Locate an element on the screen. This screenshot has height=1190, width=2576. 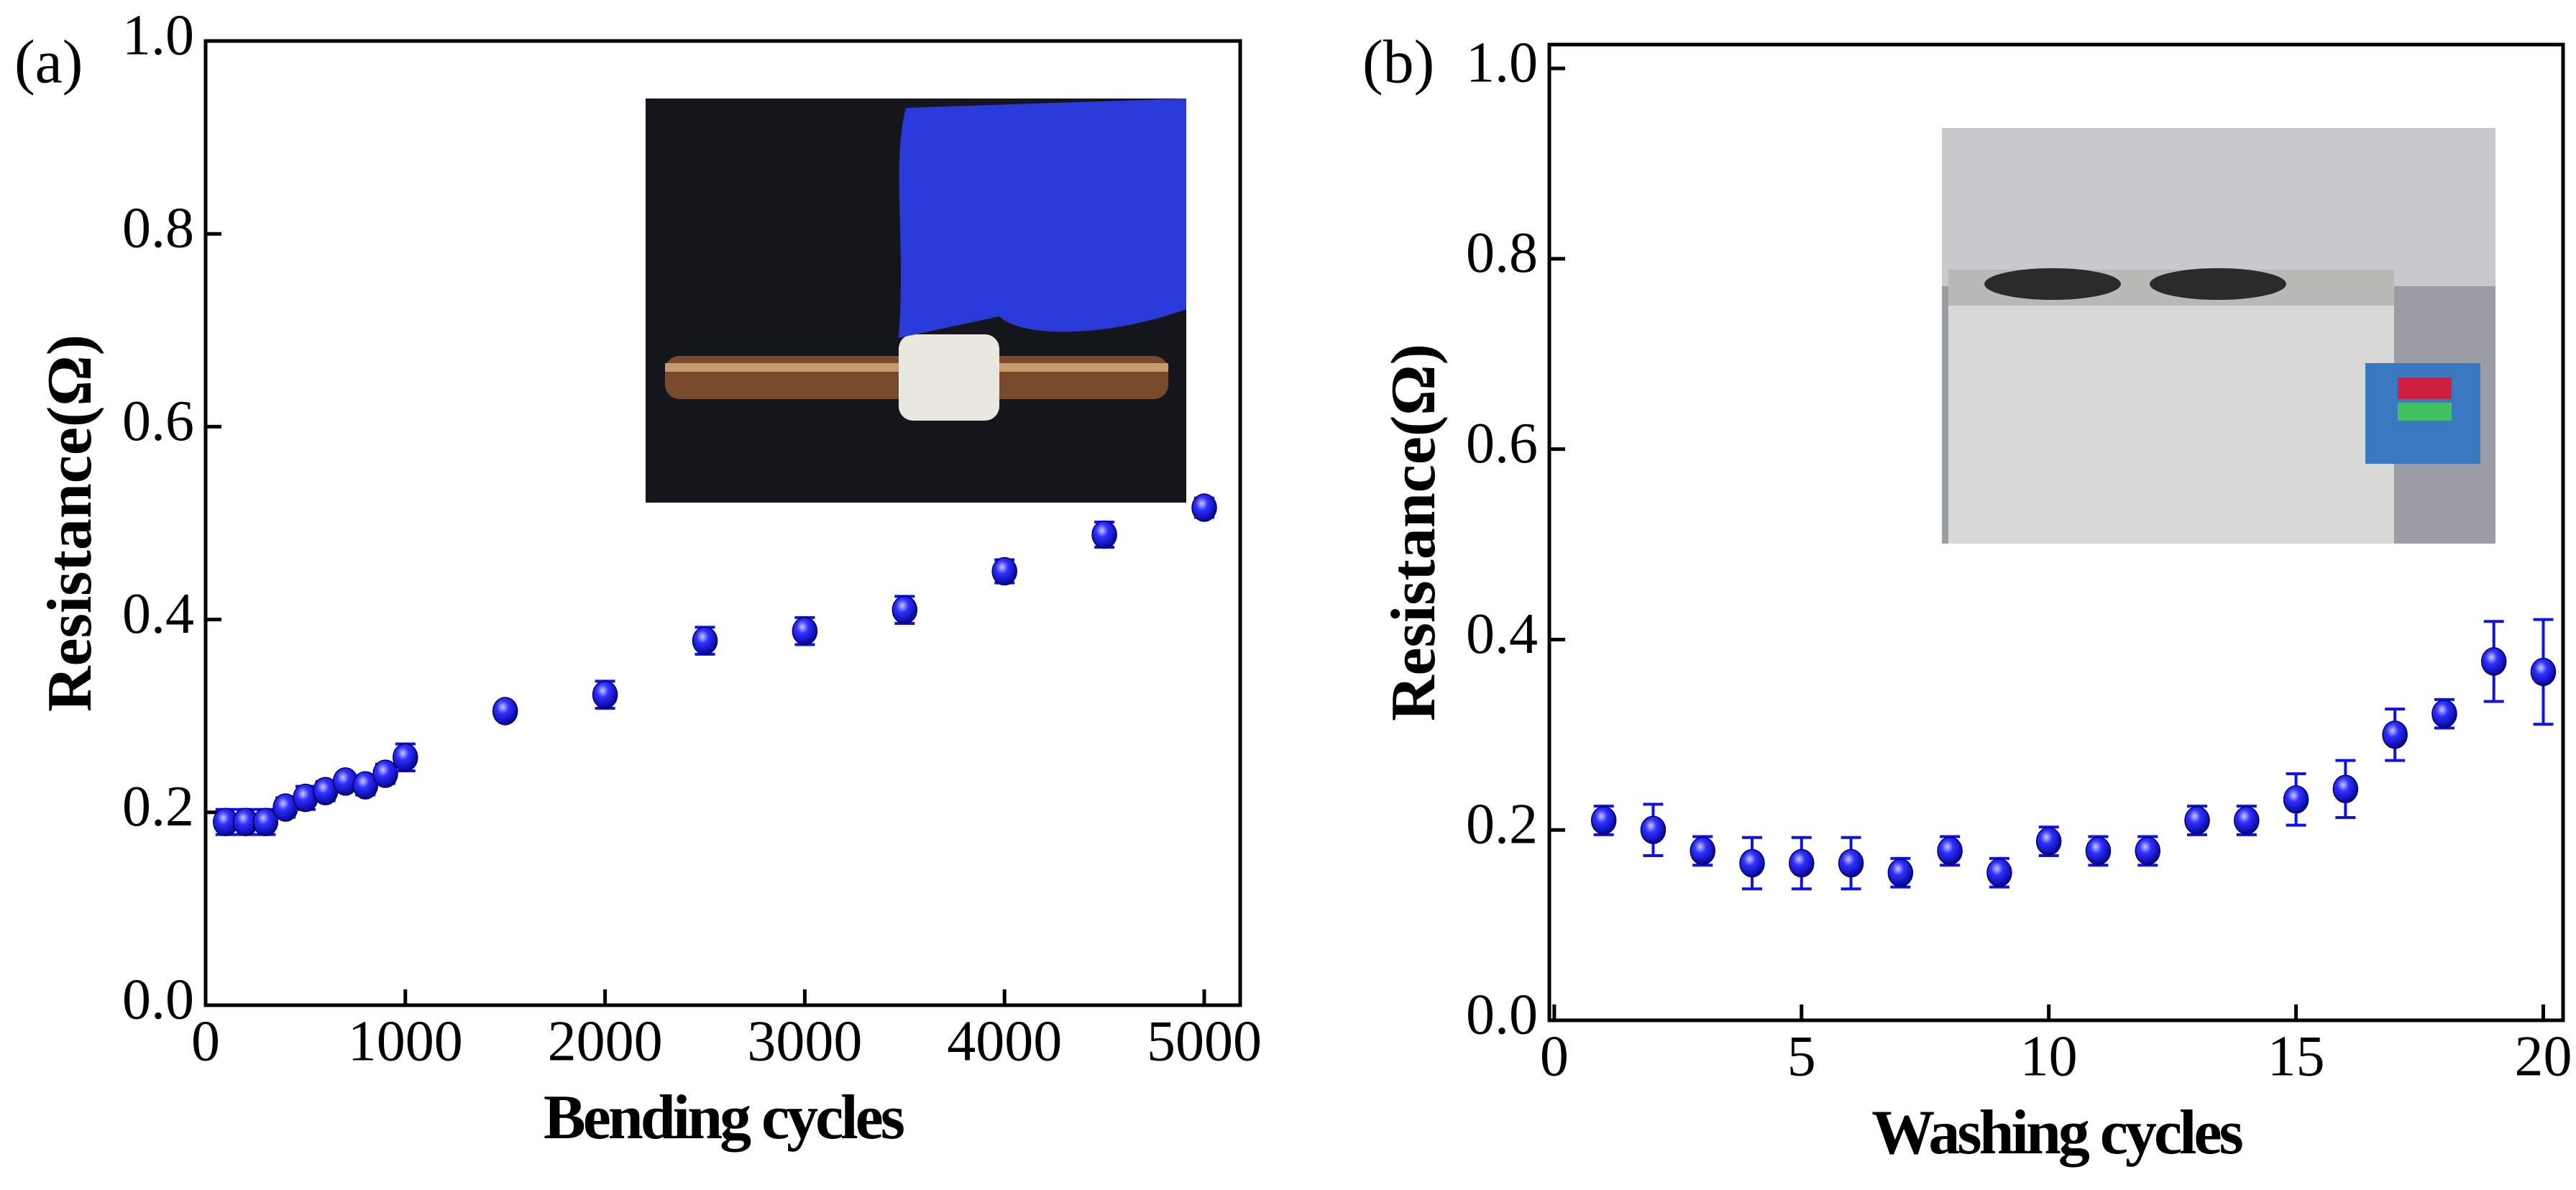
x-tick-label: 1000 is located at coordinates (405, 1041).